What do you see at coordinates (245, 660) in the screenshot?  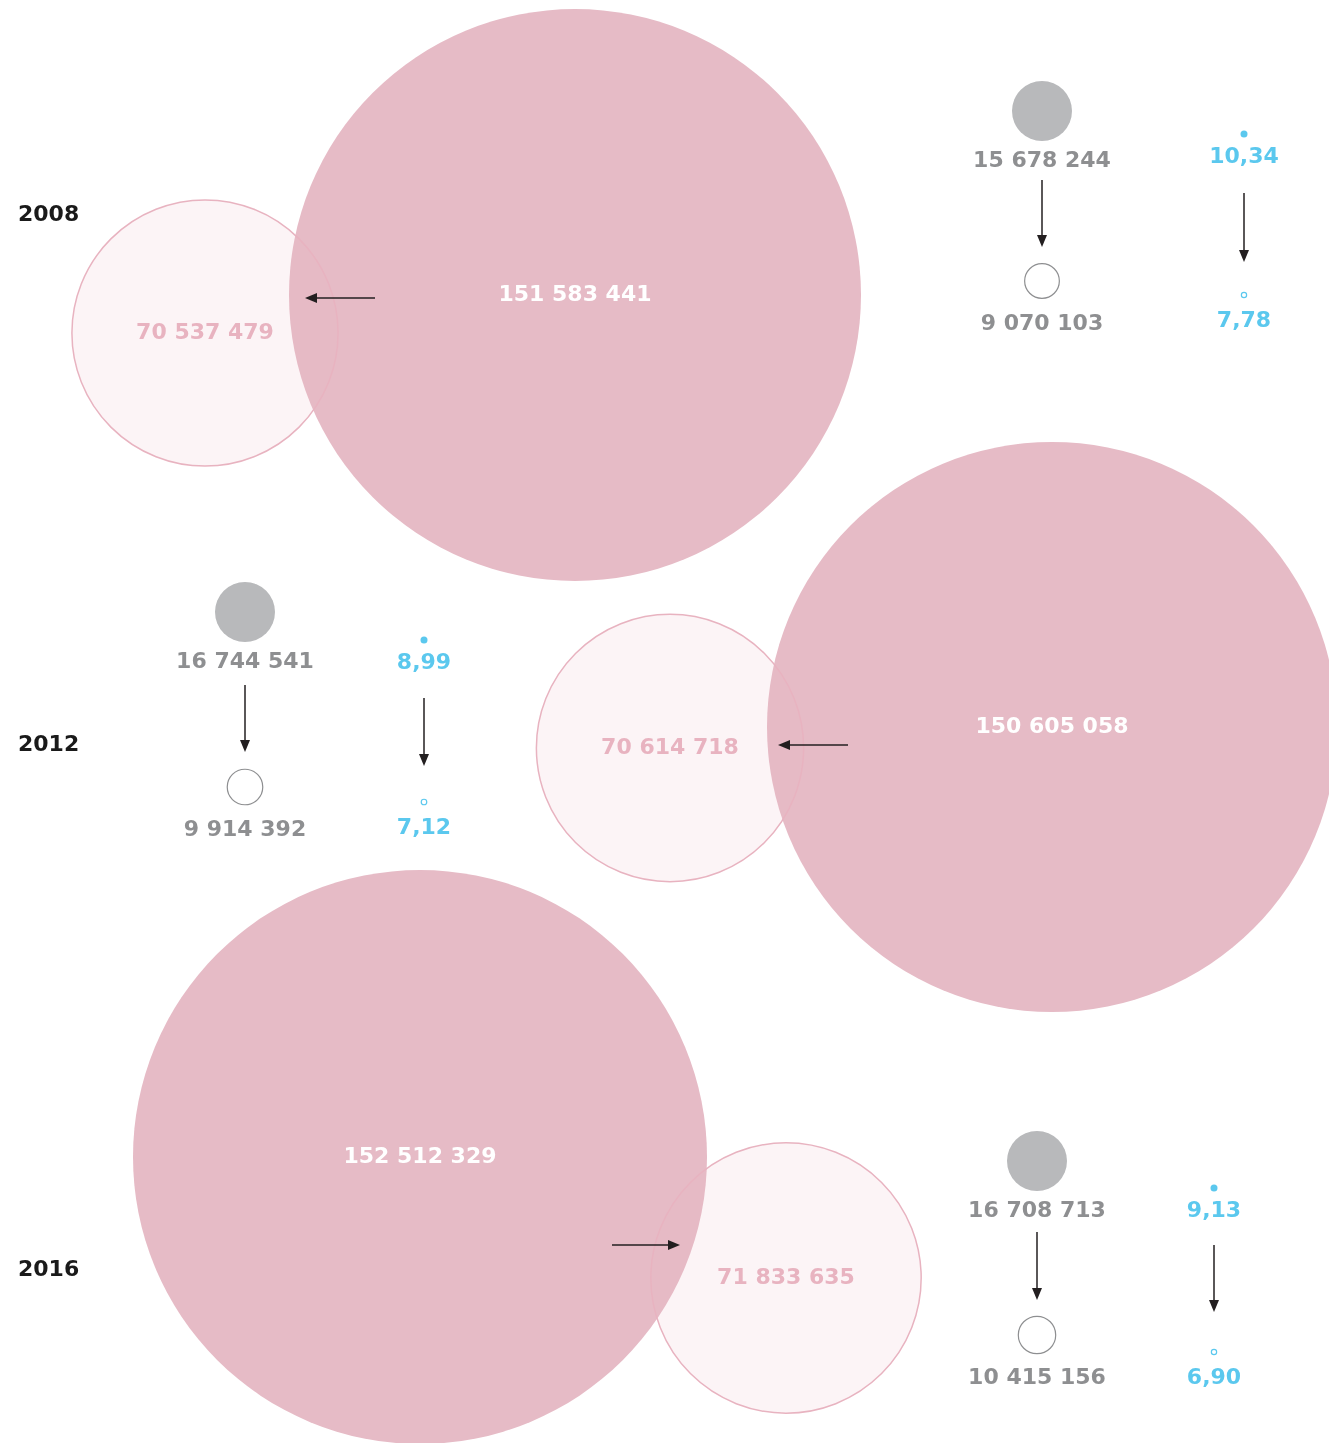 I see `data-label: 16 744 541` at bounding box center [245, 660].